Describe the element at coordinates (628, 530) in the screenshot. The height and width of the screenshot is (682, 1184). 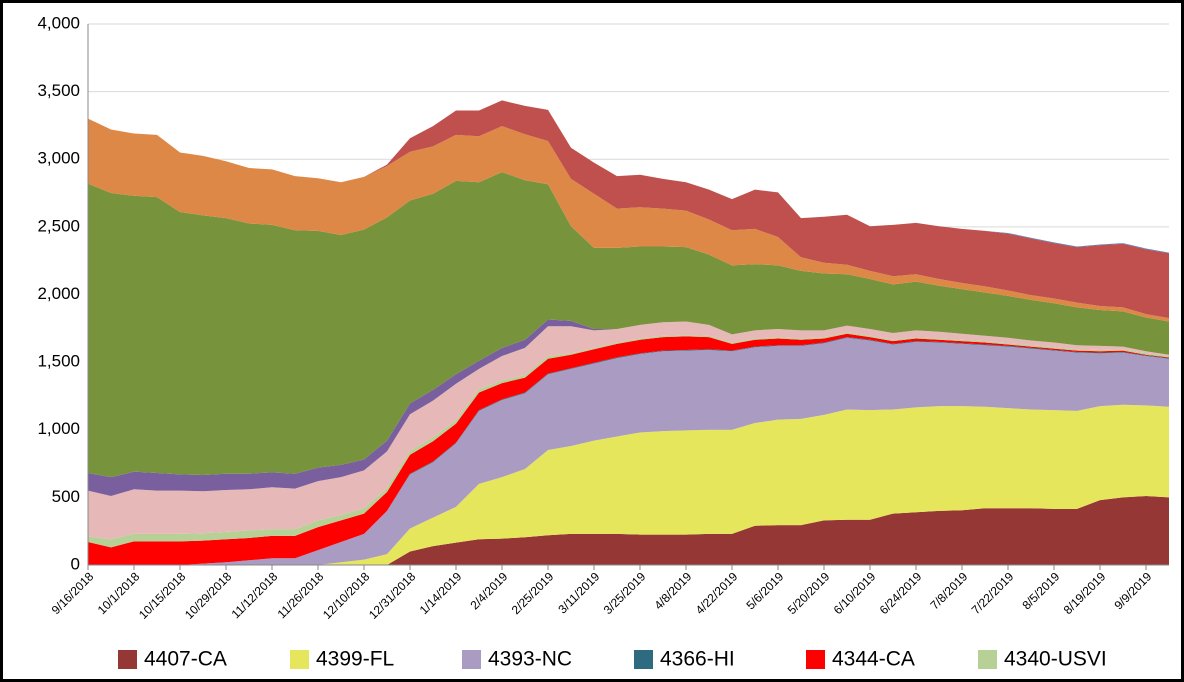
I see `area` at that location.